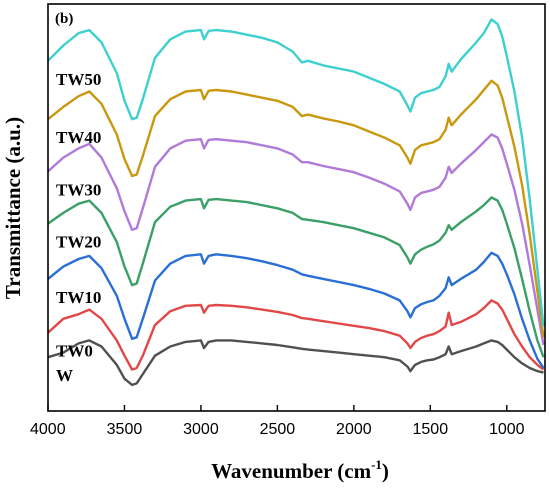 The width and height of the screenshot is (550, 492). What do you see at coordinates (78, 227) in the screenshot?
I see `series-label-layer: W TW0 TW10 TW20 TW30 TW40 TW50` at bounding box center [78, 227].